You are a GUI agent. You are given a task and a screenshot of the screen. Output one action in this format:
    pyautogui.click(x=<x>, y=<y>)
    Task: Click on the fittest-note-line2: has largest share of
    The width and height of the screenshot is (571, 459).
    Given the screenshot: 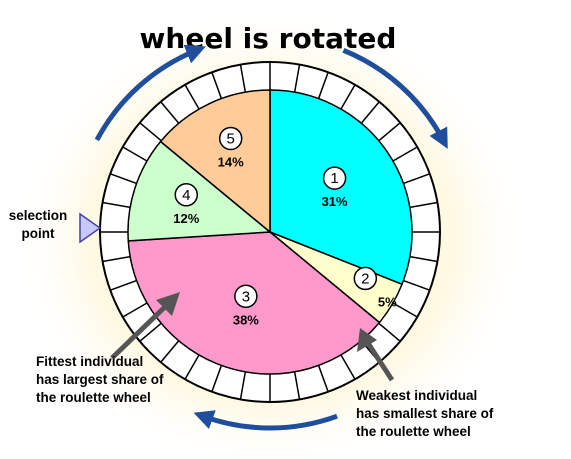 What is the action you would take?
    pyautogui.click(x=100, y=379)
    